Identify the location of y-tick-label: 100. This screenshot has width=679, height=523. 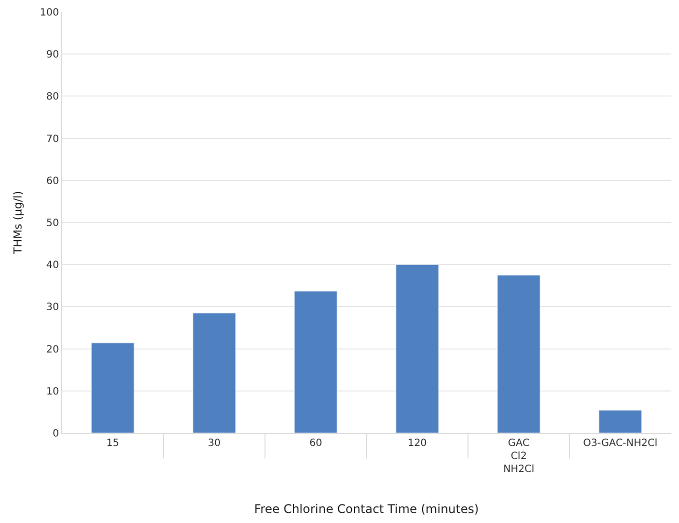
(49, 13).